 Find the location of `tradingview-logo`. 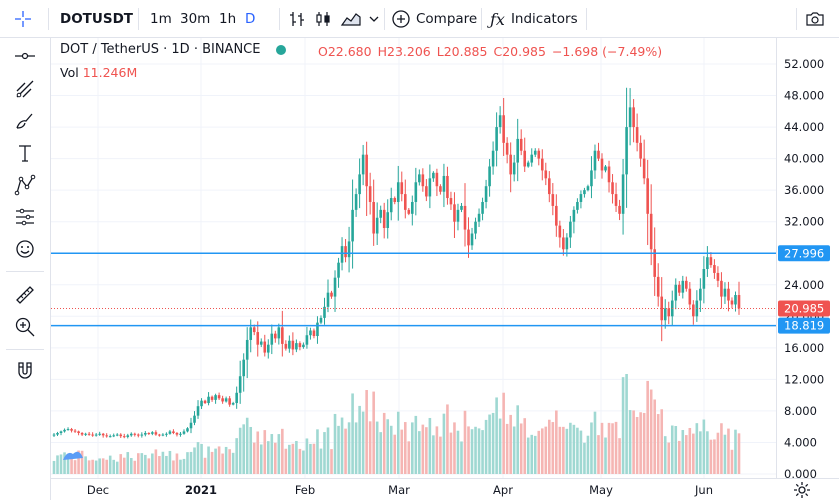

tradingview-logo is located at coordinates (73, 455).